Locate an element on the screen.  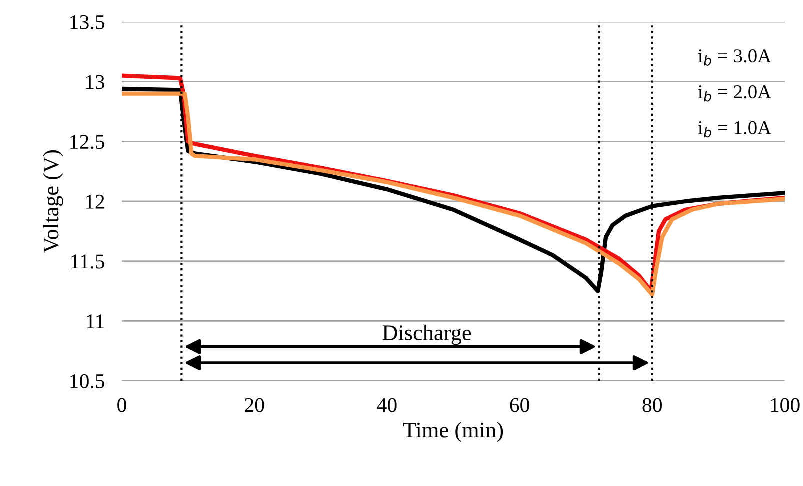
x-tick-label: 60 is located at coordinates (520, 405).